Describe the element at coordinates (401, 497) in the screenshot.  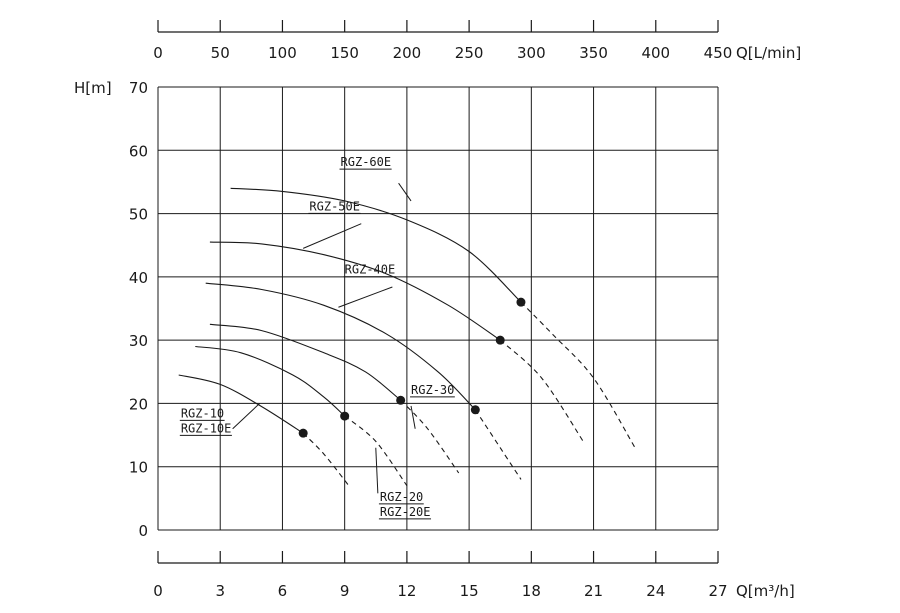
I see `series-label: RGZ-20` at that location.